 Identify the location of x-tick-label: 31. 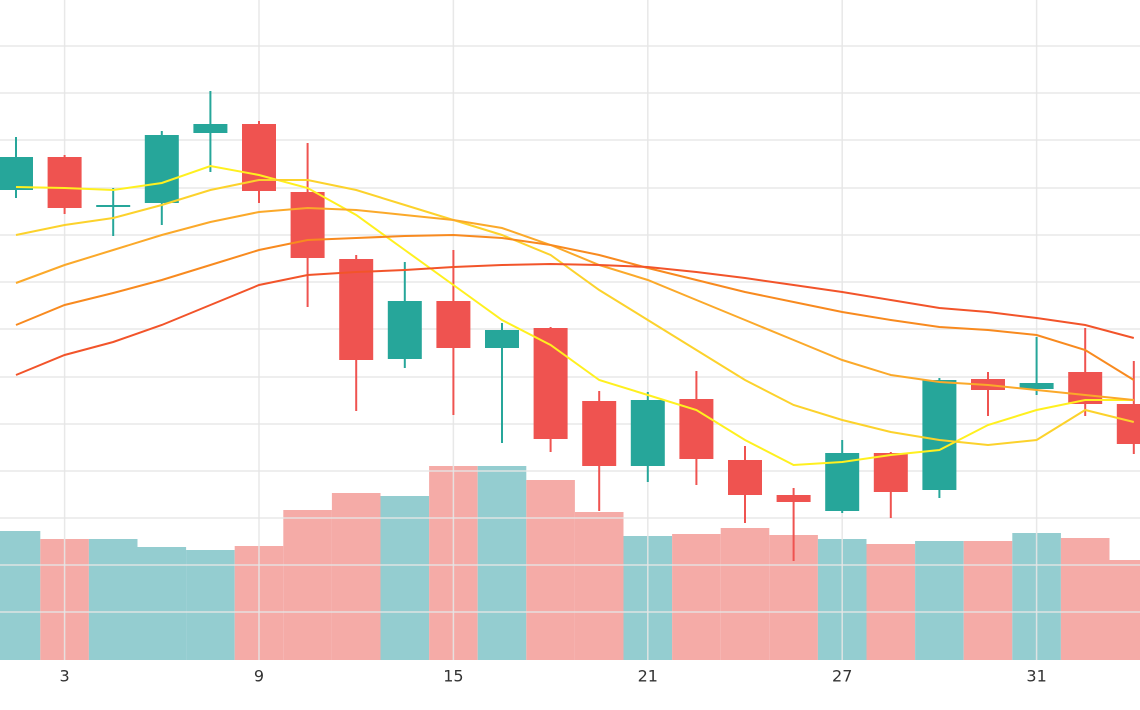
(1036, 676).